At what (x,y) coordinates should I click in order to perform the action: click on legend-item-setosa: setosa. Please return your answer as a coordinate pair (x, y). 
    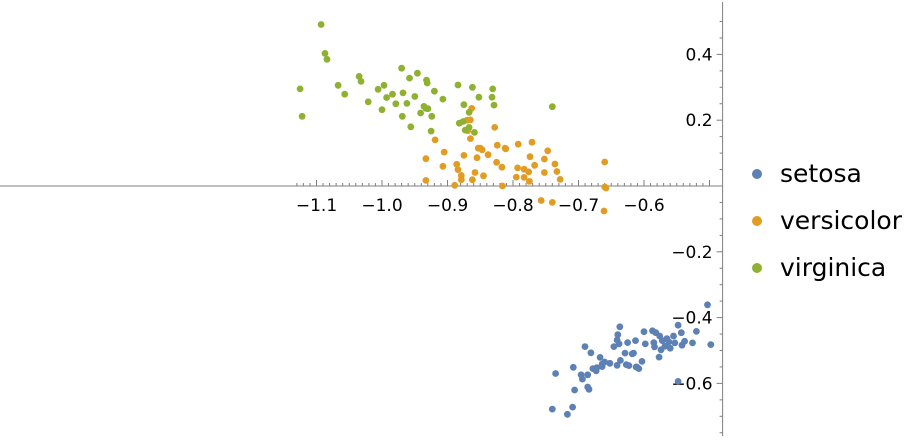
    Looking at the image, I should click on (827, 173).